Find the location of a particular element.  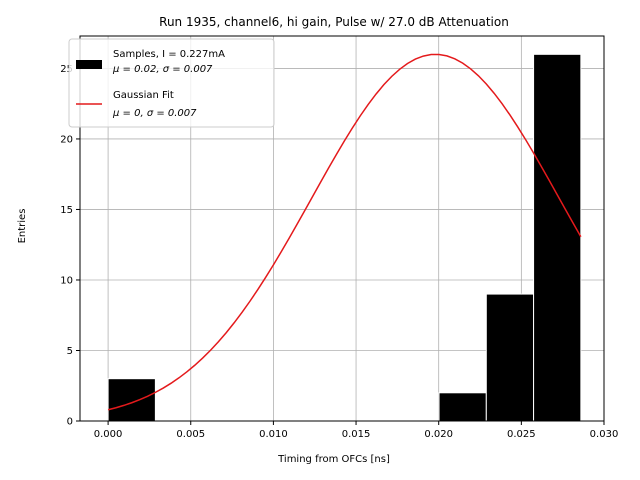

legend-swatch-samples is located at coordinates (89, 64).